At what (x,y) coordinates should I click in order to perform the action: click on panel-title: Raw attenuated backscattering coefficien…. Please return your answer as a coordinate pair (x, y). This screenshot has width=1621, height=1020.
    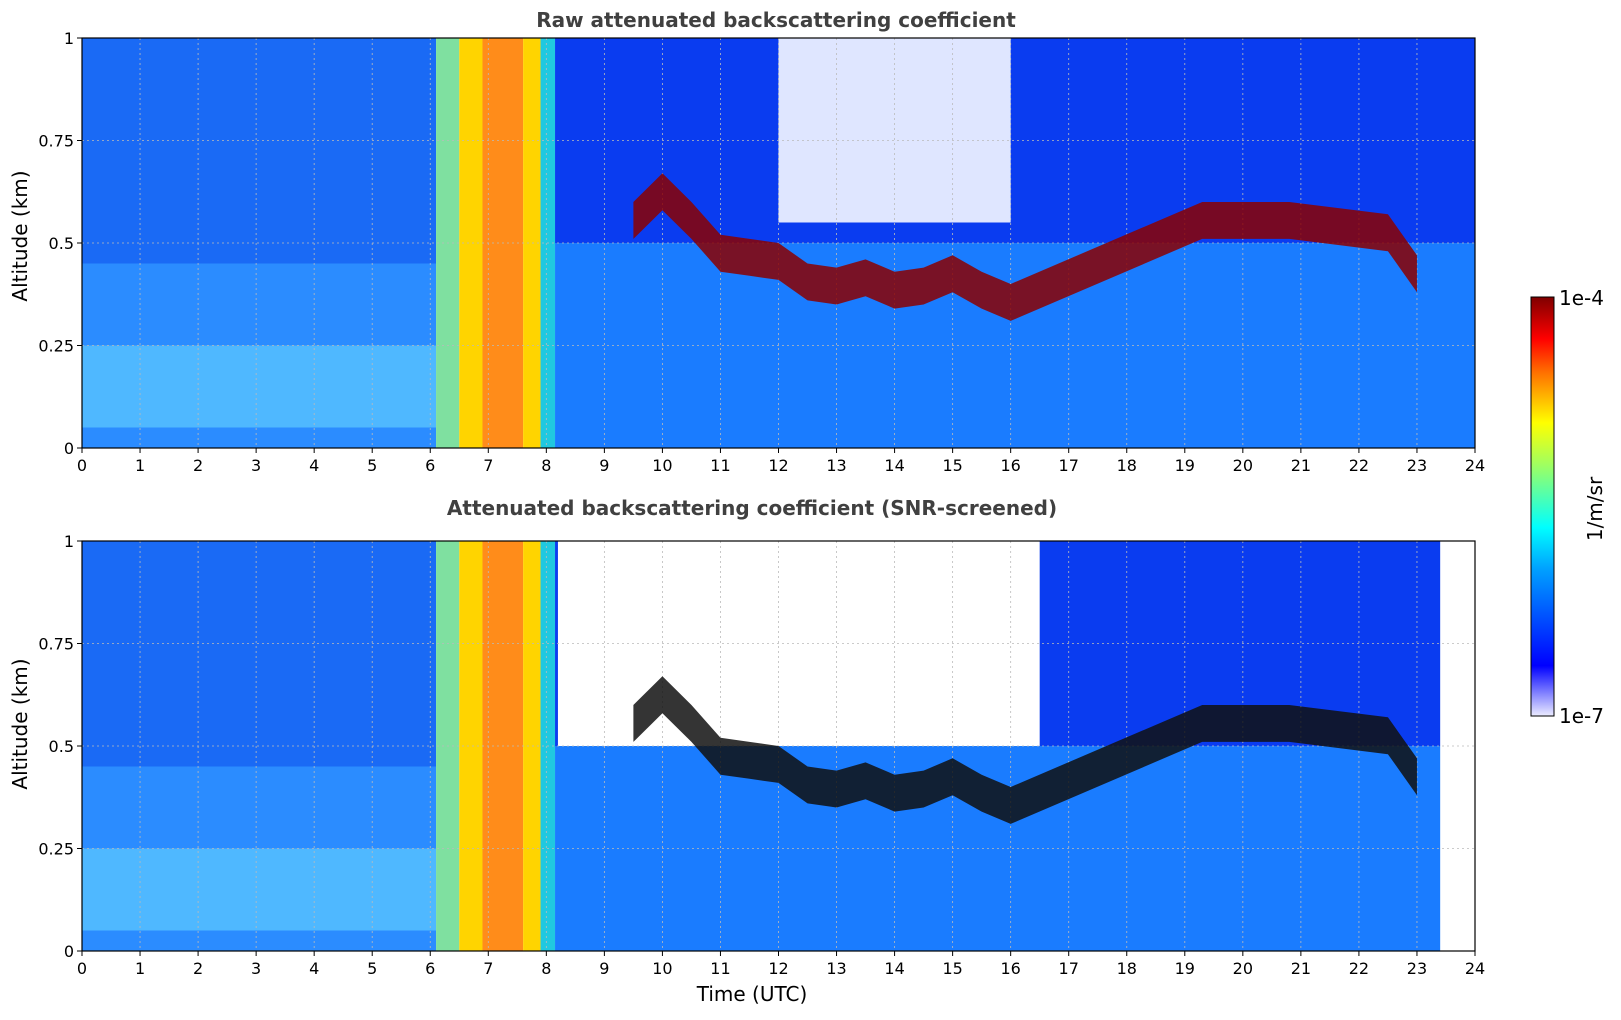
    Looking at the image, I should click on (776, 20).